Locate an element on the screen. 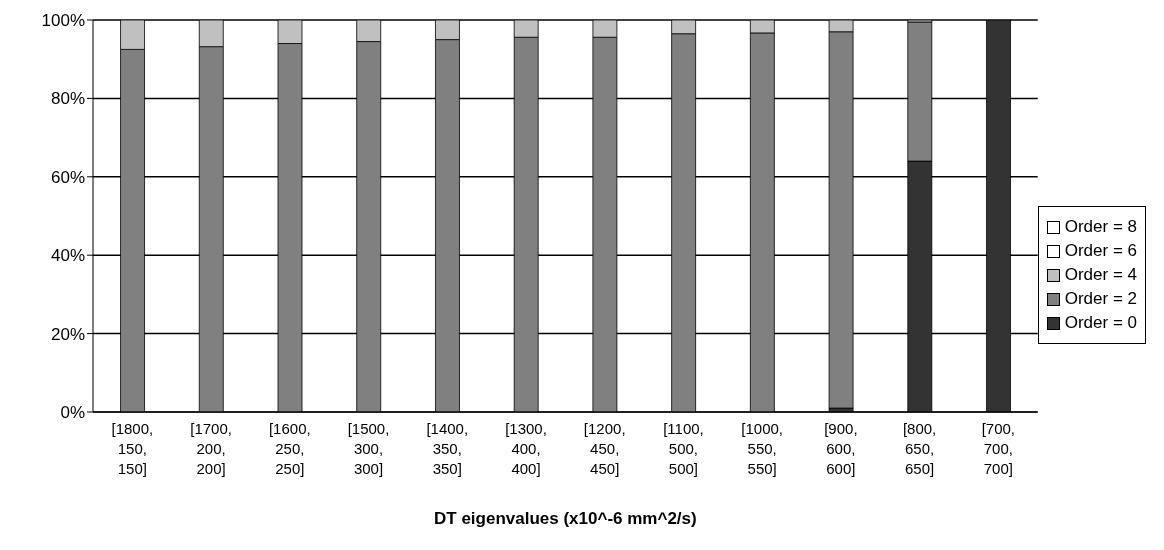 The width and height of the screenshot is (1164, 550). y-tick-label: 60% is located at coordinates (67, 177).